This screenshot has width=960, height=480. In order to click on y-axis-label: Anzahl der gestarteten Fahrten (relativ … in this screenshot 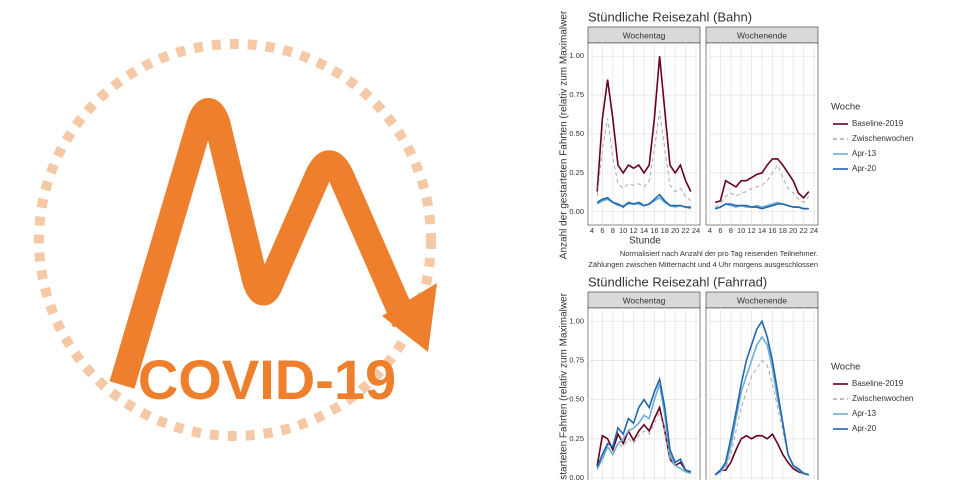, I will do `click(564, 134)`.